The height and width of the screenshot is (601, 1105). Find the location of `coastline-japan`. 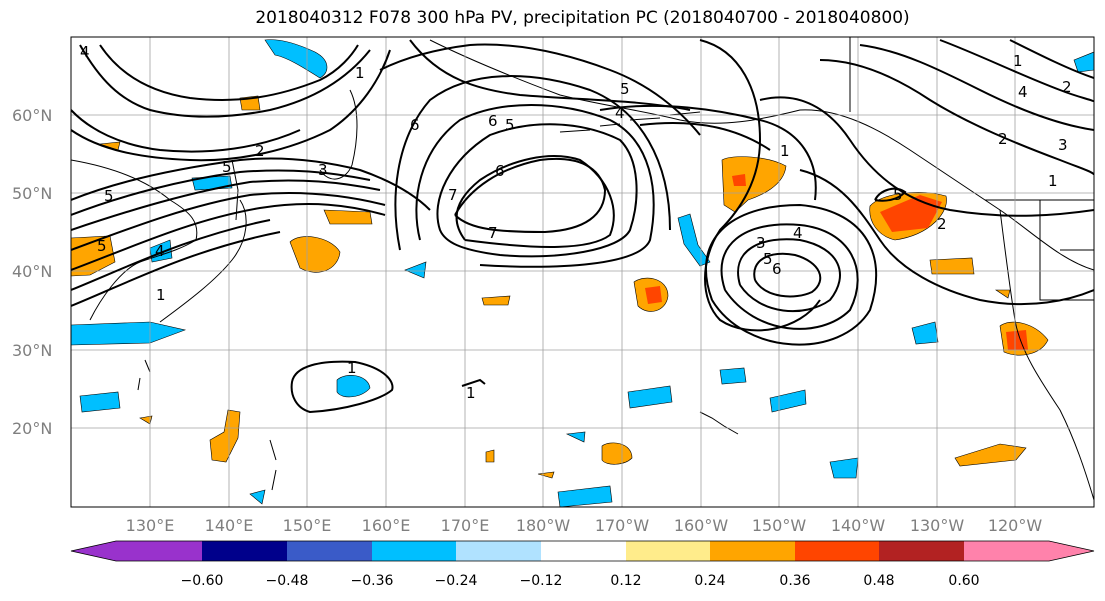

coastline-japan is located at coordinates (203, 261).